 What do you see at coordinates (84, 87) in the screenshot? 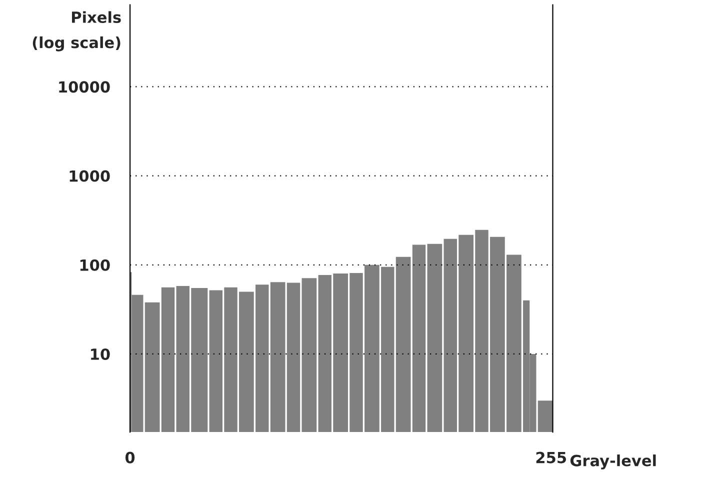
I see `y-tick-label: 10000` at bounding box center [84, 87].